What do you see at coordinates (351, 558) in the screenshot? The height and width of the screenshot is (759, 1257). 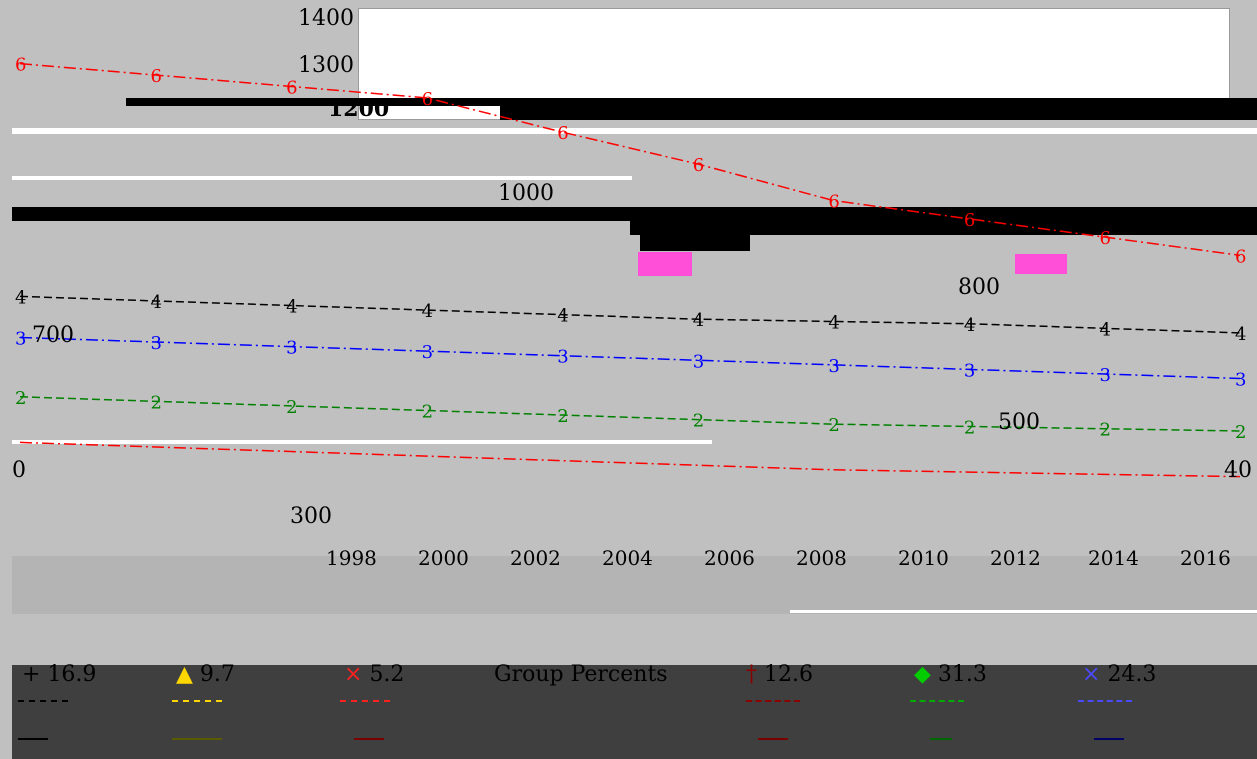 I see `x-tick-label: 1998` at bounding box center [351, 558].